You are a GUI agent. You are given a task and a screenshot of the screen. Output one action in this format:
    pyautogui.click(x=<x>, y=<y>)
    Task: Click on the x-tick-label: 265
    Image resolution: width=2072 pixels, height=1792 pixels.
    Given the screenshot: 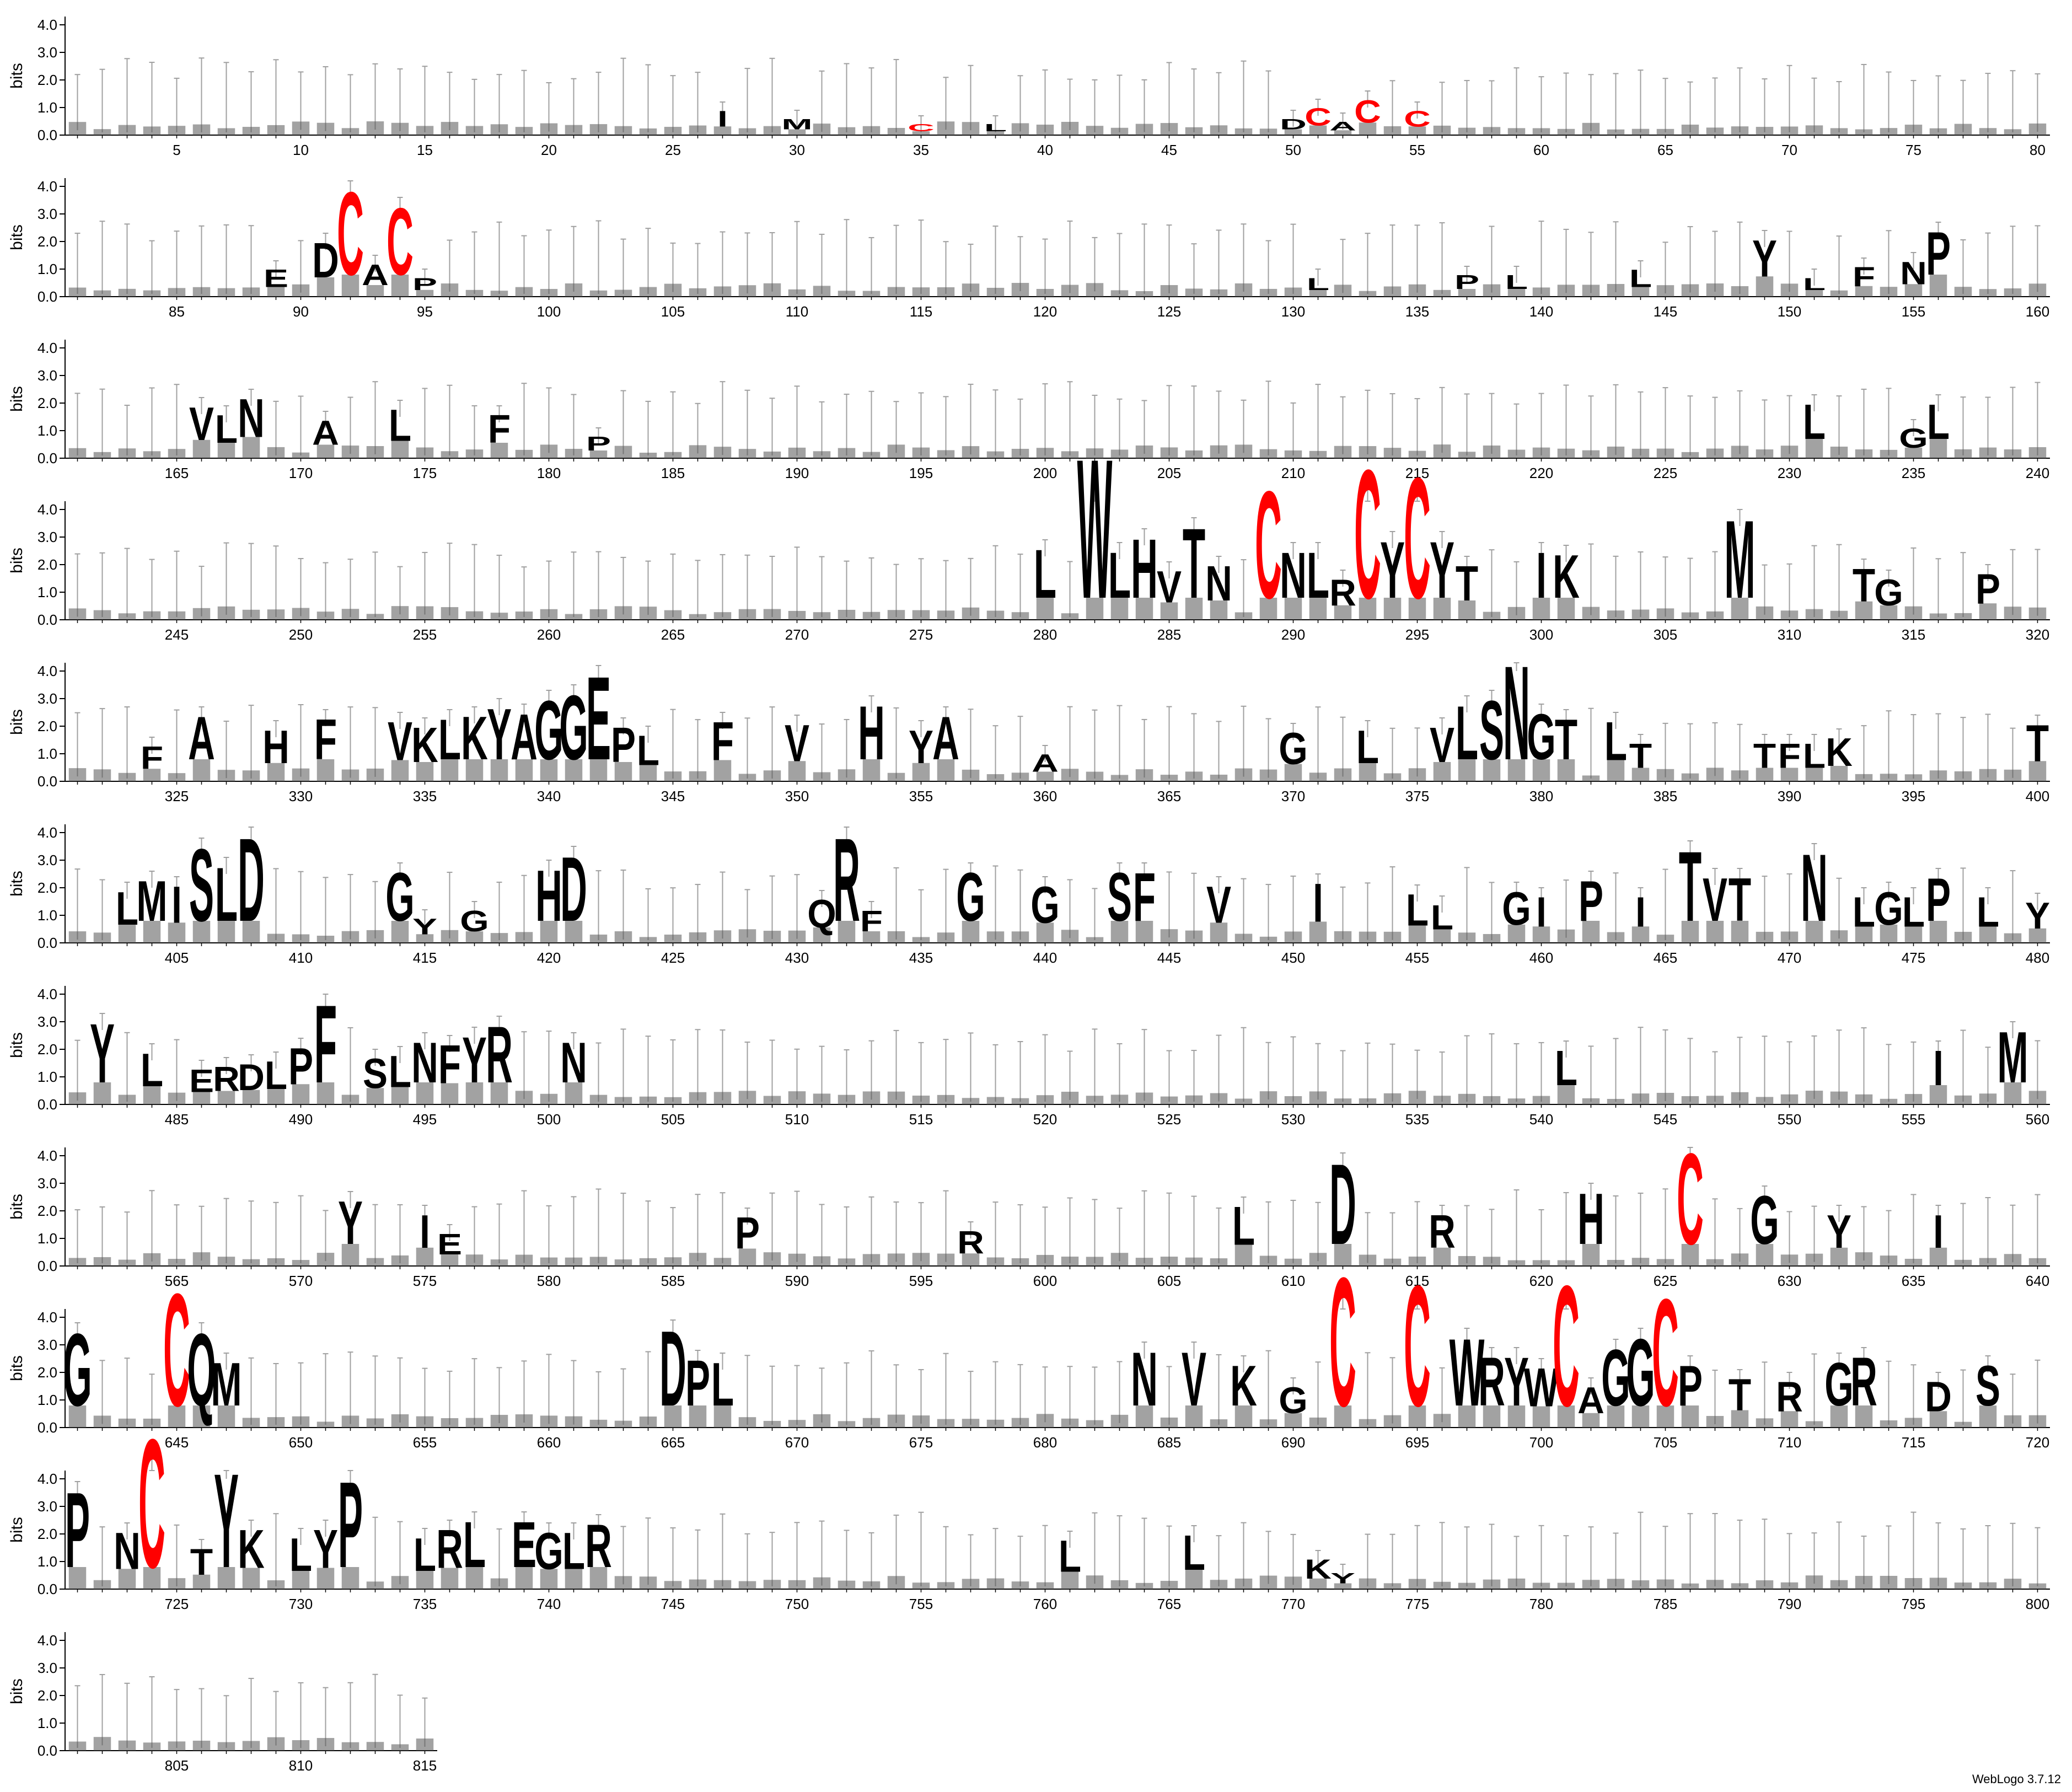 What is the action you would take?
    pyautogui.click(x=673, y=634)
    